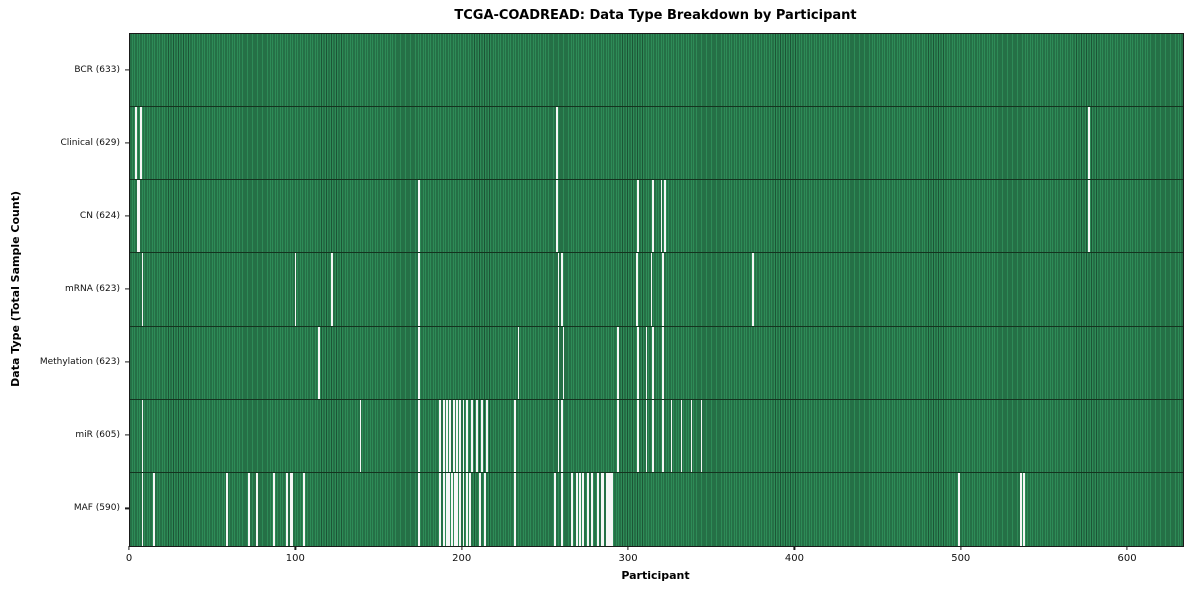 The image size is (1200, 600). What do you see at coordinates (97, 69) in the screenshot?
I see `y-tick-label: BCR (633)` at bounding box center [97, 69].